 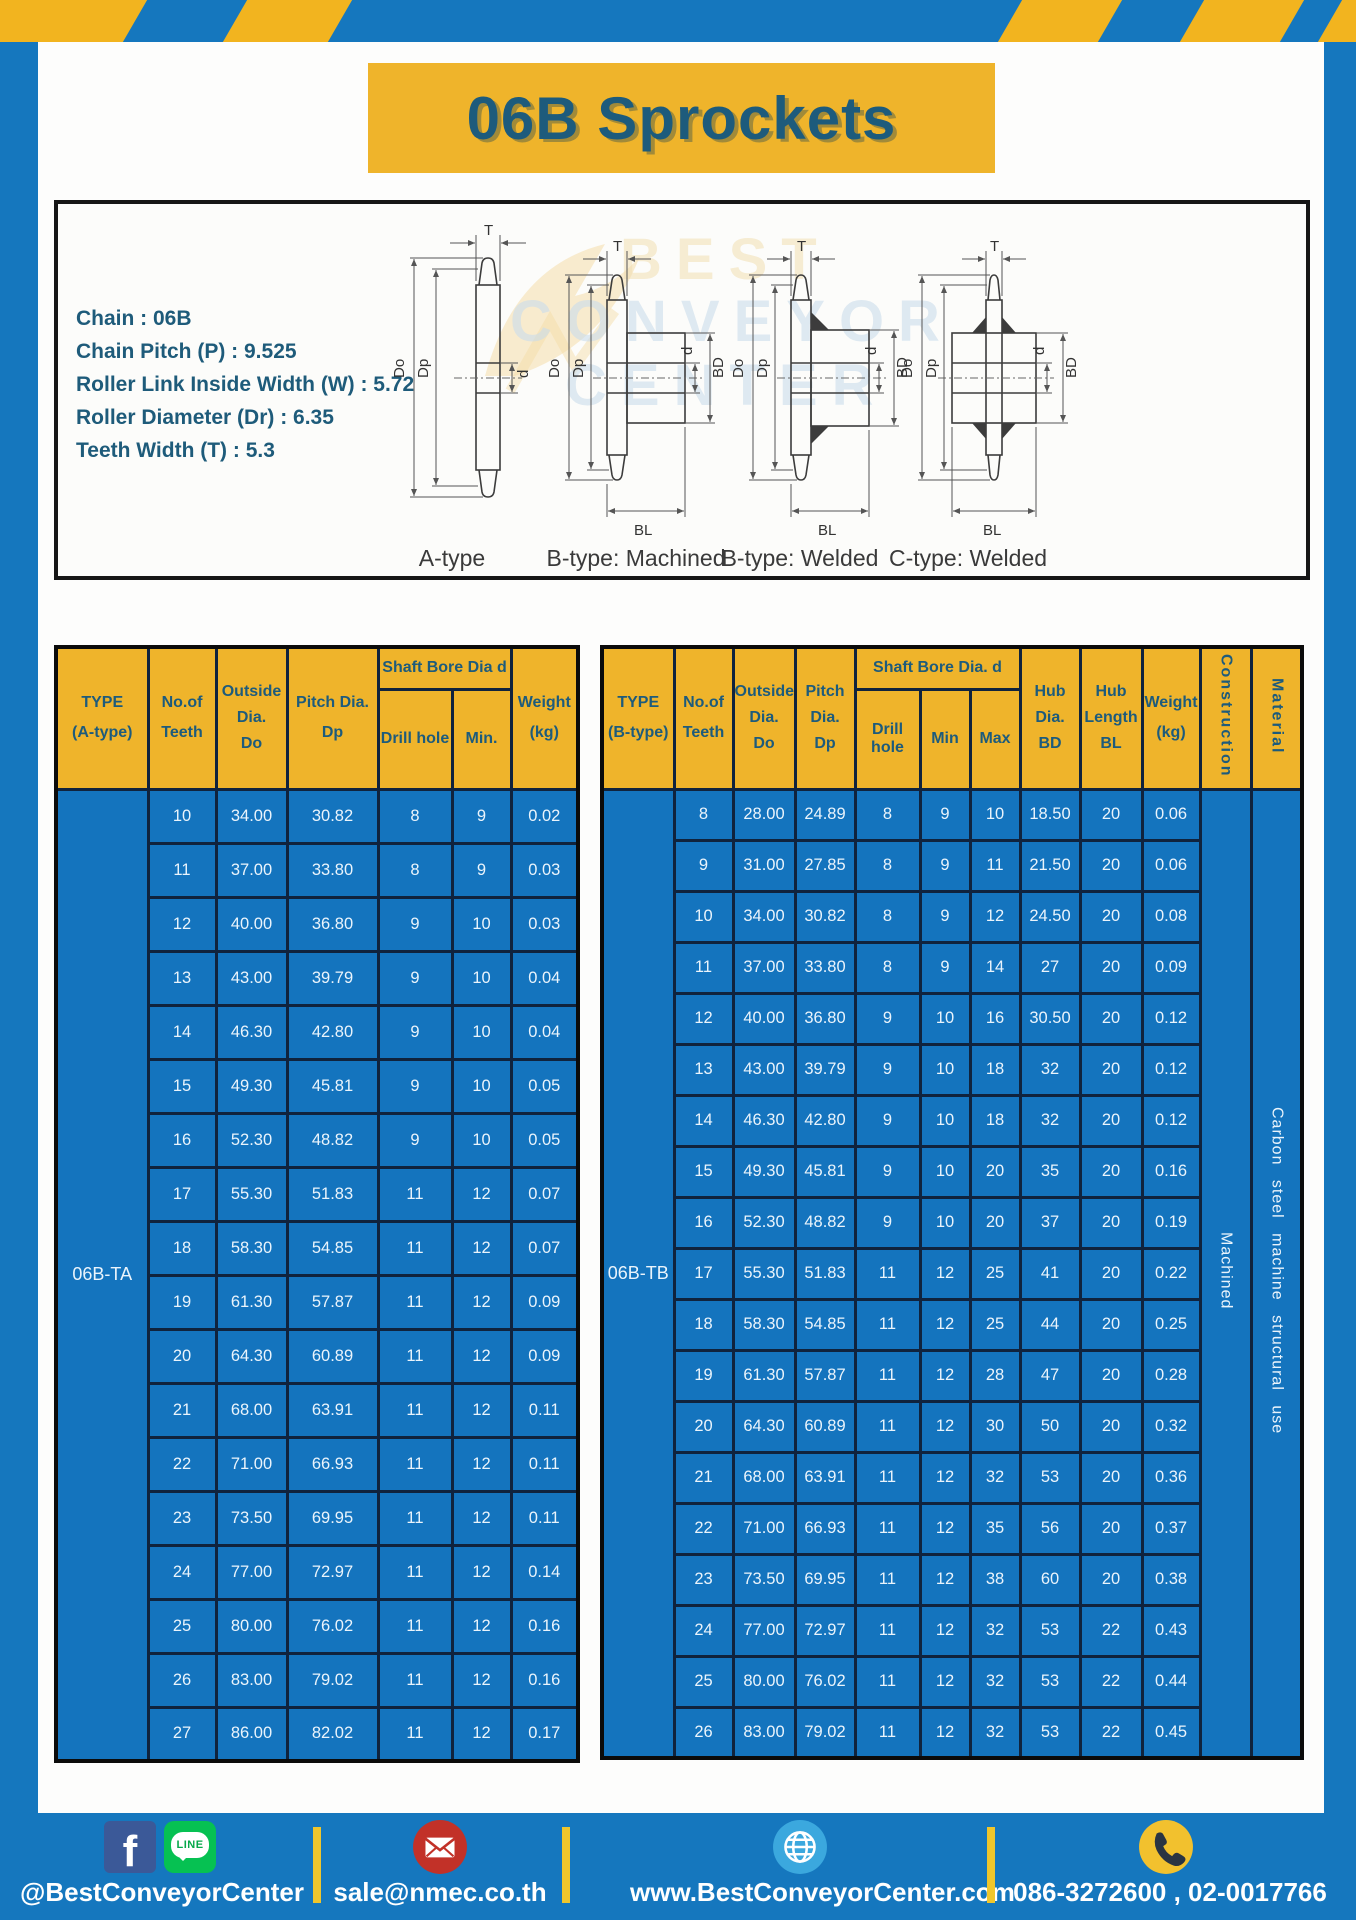 What do you see at coordinates (190, 1847) in the screenshot?
I see `line-app-icon: LINE` at bounding box center [190, 1847].